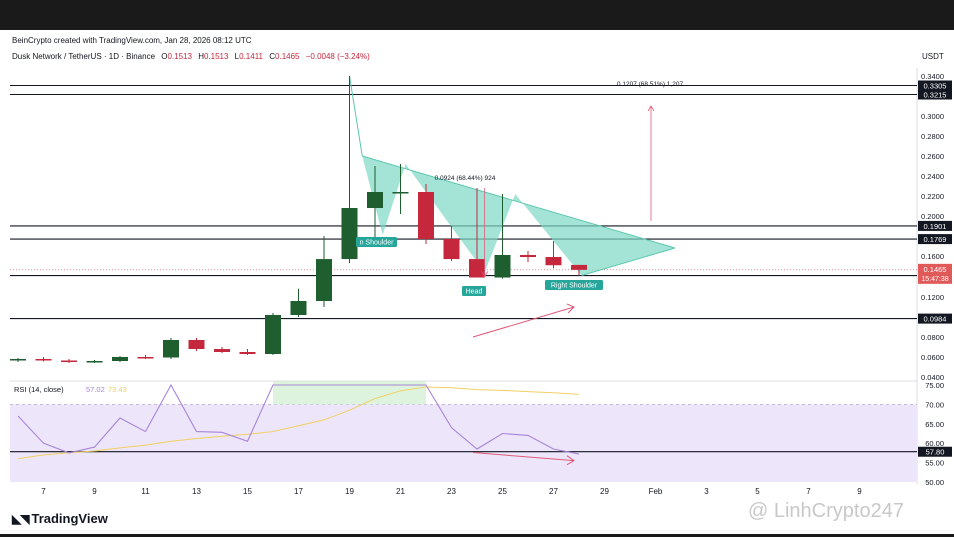 Image resolution: width=954 pixels, height=537 pixels. I want to click on left-shoulder-label-bg, so click(376, 242).